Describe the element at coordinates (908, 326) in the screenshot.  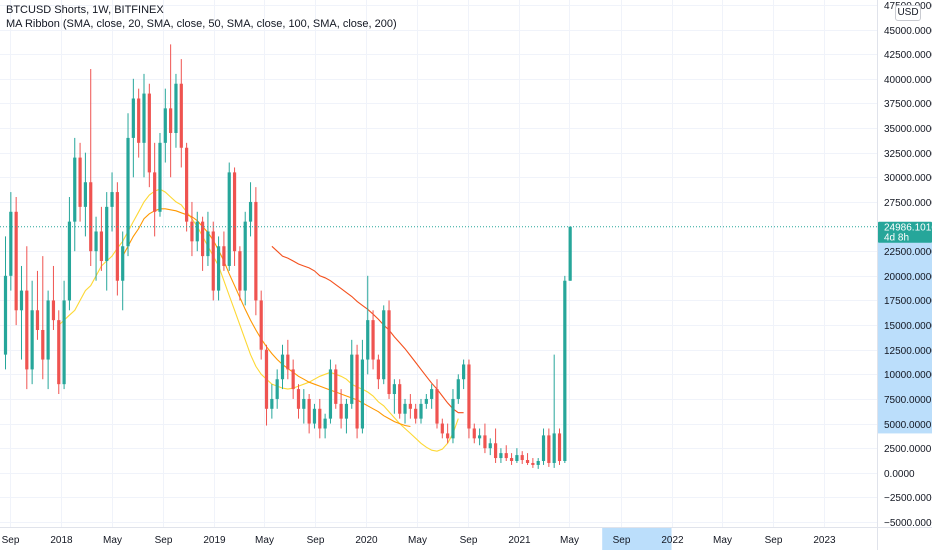
I see `price-tick-label: 15000.0000` at that location.